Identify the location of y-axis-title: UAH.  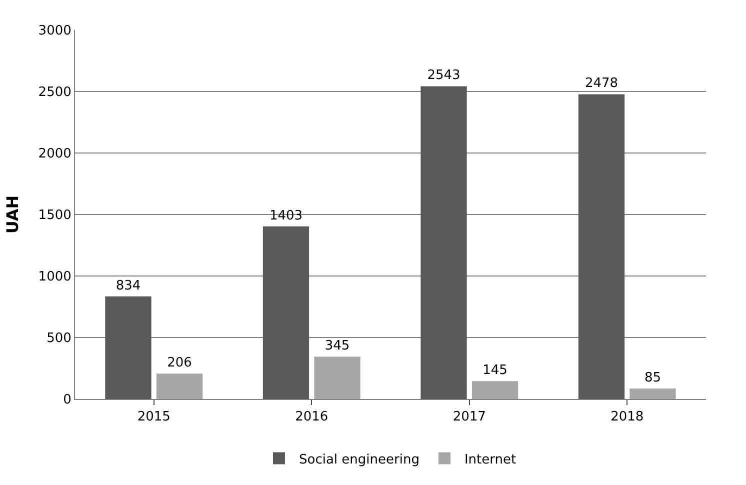
(12, 214).